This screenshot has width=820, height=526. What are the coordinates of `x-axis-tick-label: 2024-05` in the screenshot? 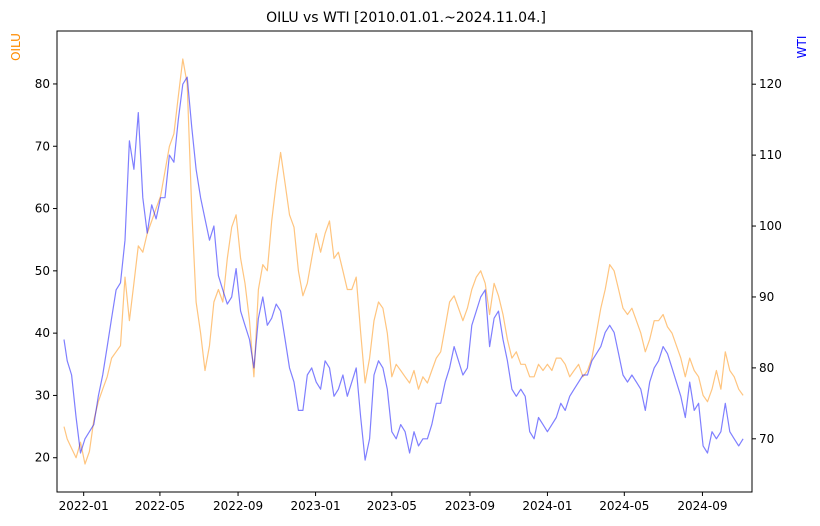 It's located at (624, 506).